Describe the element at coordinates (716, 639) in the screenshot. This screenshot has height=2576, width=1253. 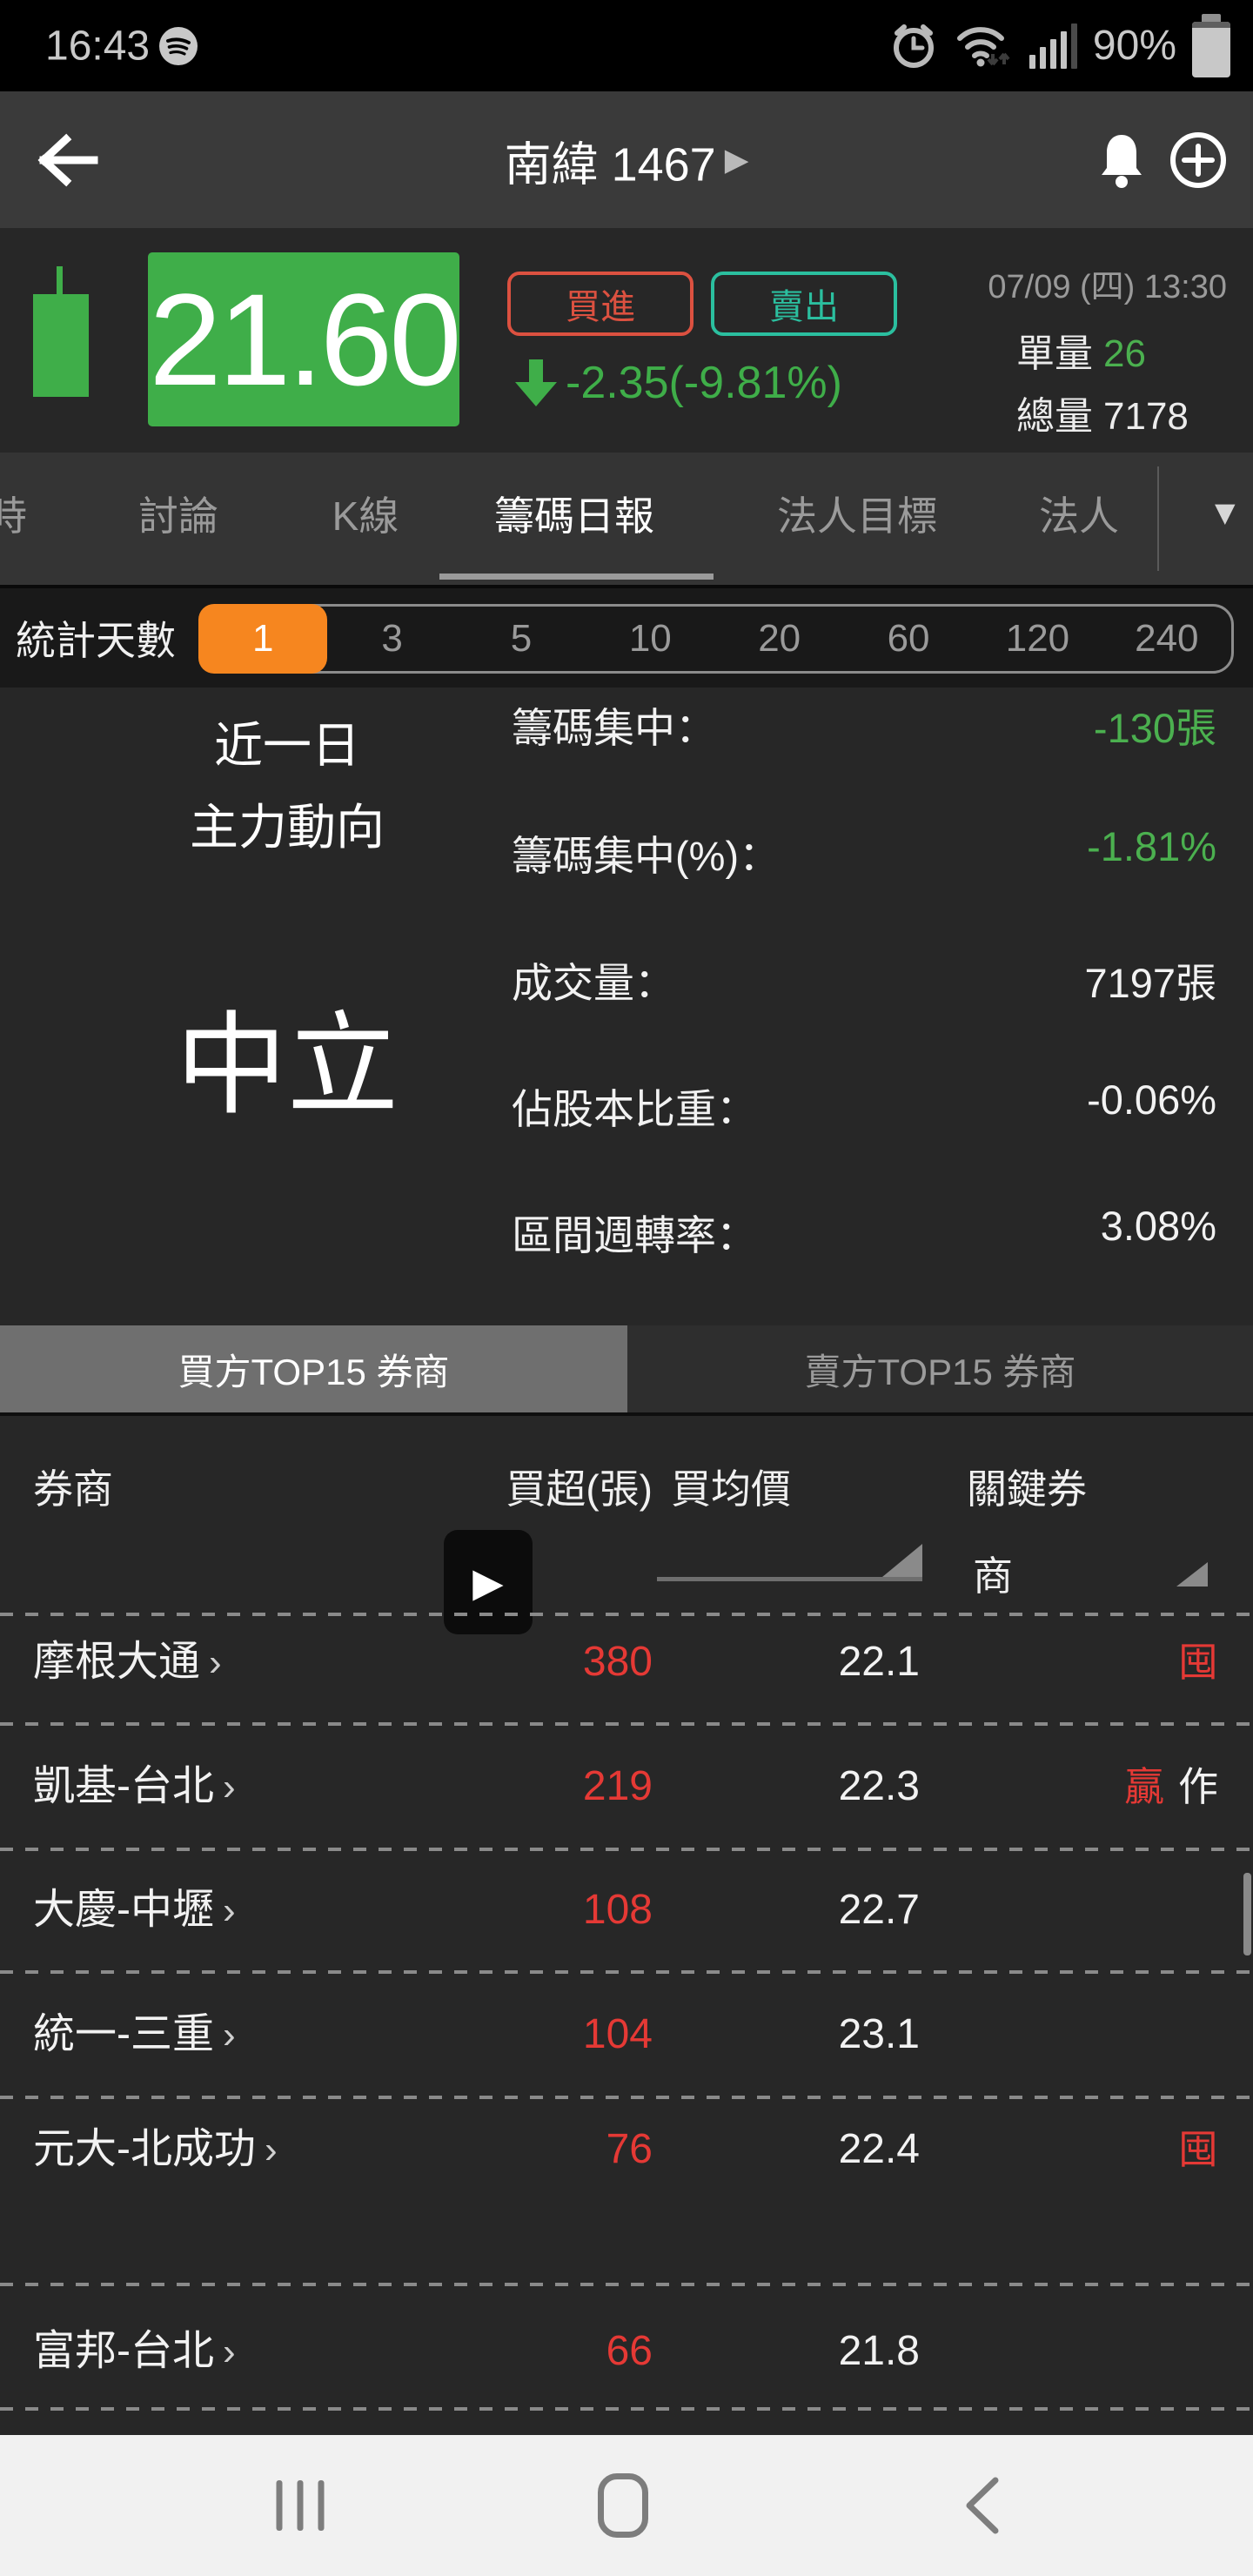
I see `stat-days-options: 1 3 5 10 20 60 120 240` at that location.